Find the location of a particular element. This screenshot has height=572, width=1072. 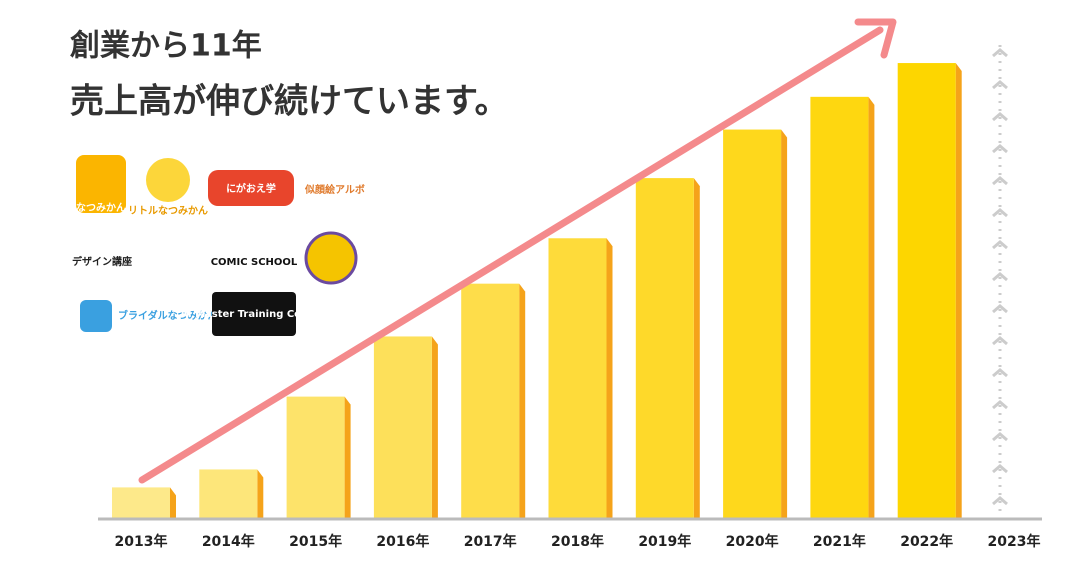

trend-arrow-head is located at coordinates (875, 38).